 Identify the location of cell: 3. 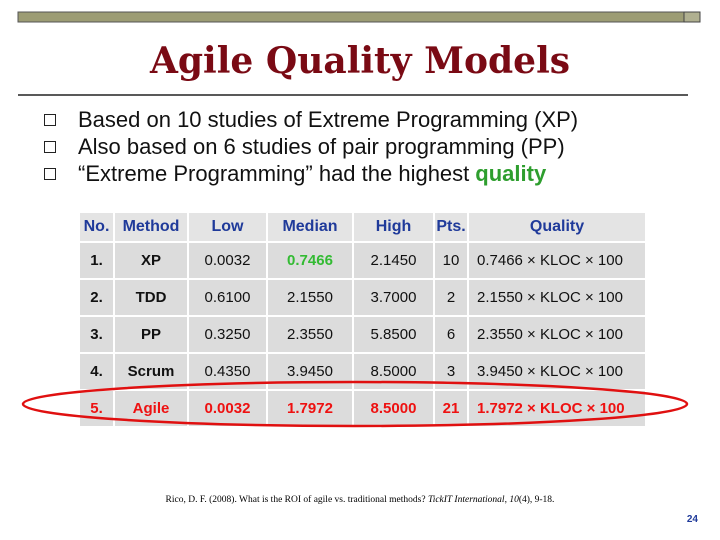
(451, 371).